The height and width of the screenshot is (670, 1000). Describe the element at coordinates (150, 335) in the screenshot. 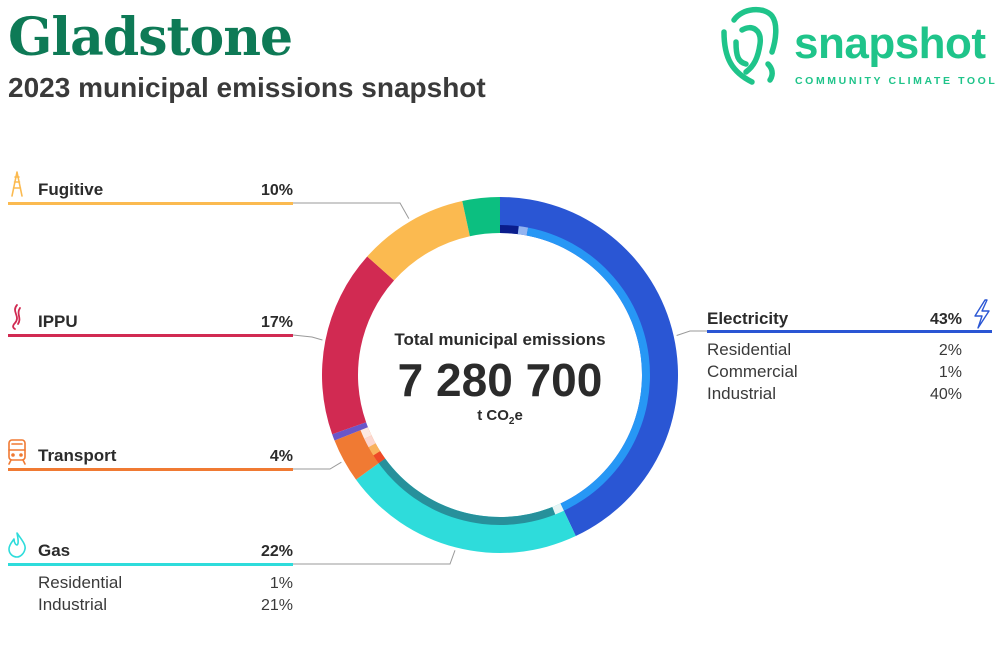

I see `category-underline-ippu` at that location.